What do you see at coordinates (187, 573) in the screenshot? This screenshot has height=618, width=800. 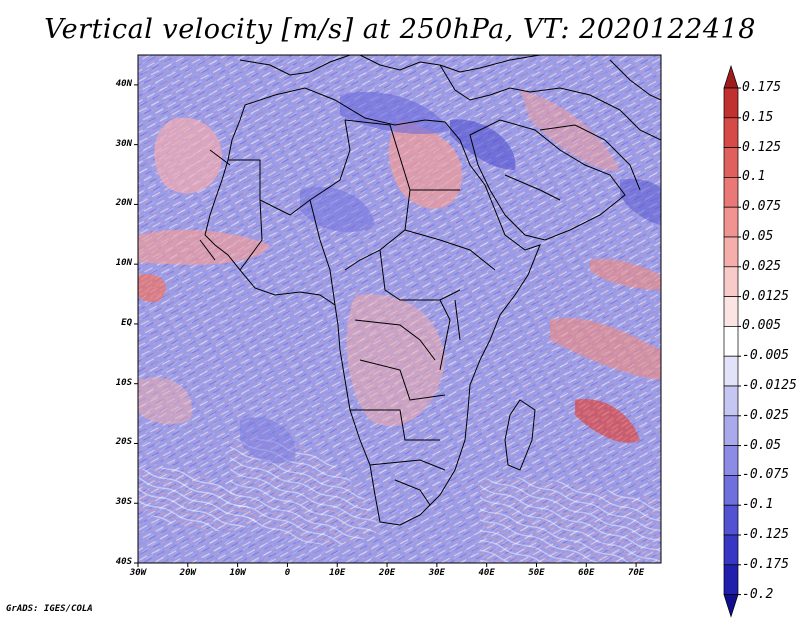 I see `lon-label: 20W` at bounding box center [187, 573].